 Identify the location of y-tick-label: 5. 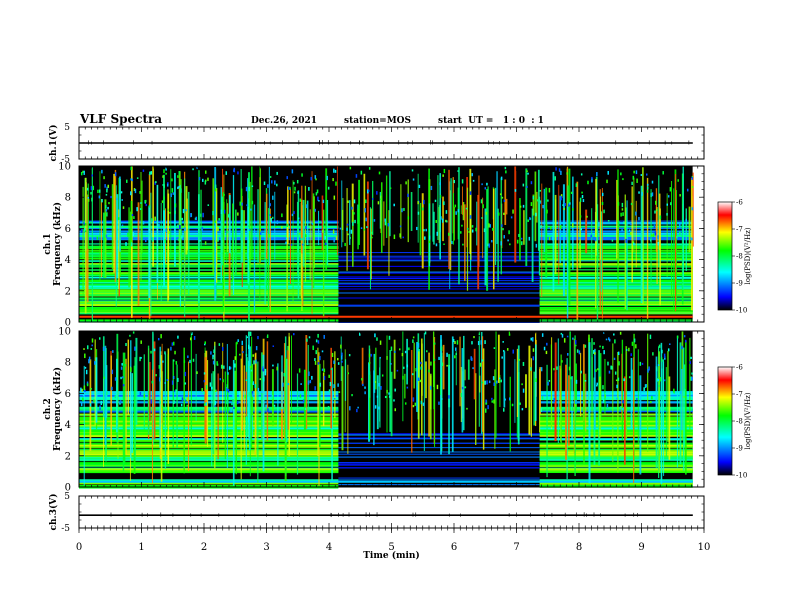
(67, 128).